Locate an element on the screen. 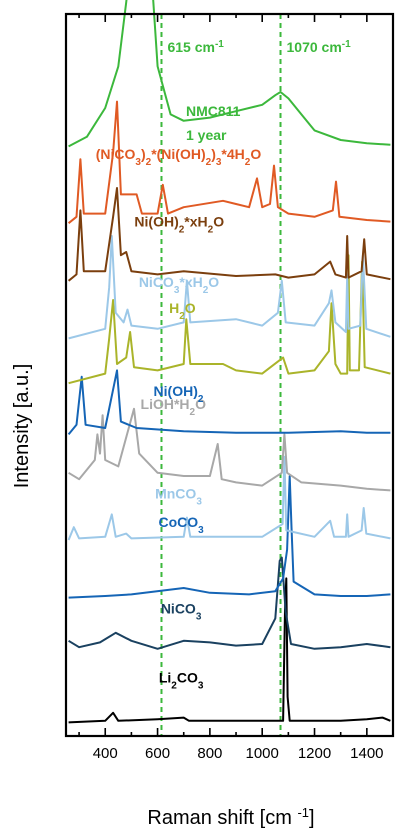 The height and width of the screenshot is (836, 396). series-label: MnCO3 is located at coordinates (178, 496).